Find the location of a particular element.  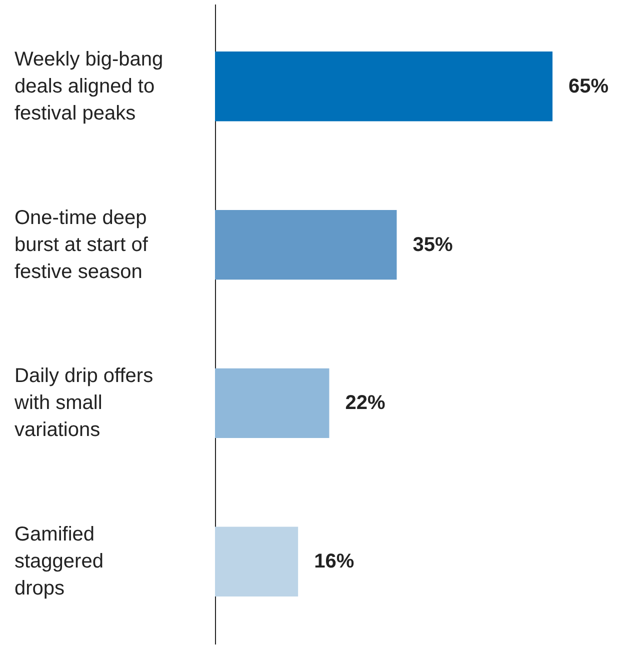

y-tick-label: Weekly big-bang deals aligned to festival peaks is located at coordinates (89, 86).